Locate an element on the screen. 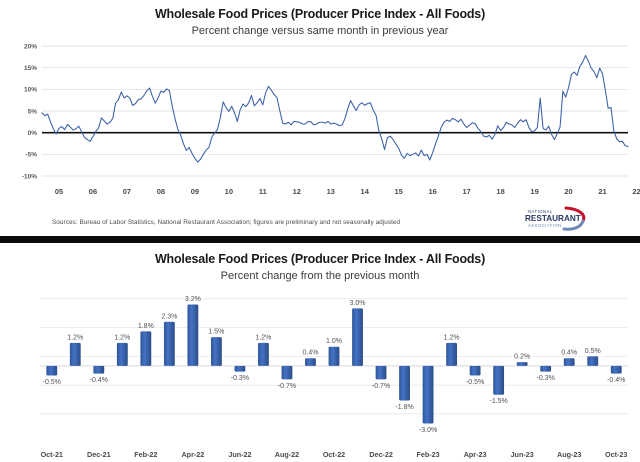 The height and width of the screenshot is (462, 640). national-restaurant-association-logo: NATIONAL RESTAURANT ASSOCIATION is located at coordinates (546, 219).